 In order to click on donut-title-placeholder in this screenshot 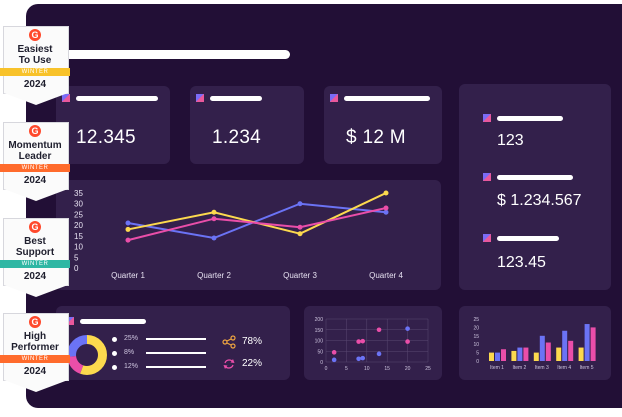, I will do `click(113, 321)`.